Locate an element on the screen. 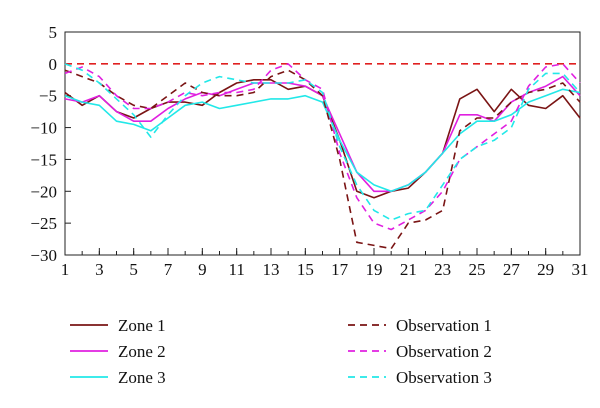 The height and width of the screenshot is (408, 600). x-tick-label: 9 is located at coordinates (202, 269).